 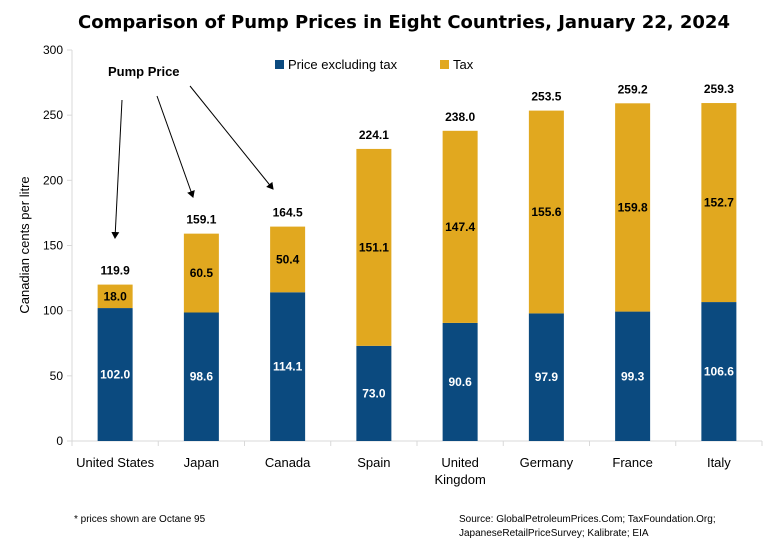 What do you see at coordinates (201, 462) in the screenshot?
I see `x-tick-label: Japan` at bounding box center [201, 462].